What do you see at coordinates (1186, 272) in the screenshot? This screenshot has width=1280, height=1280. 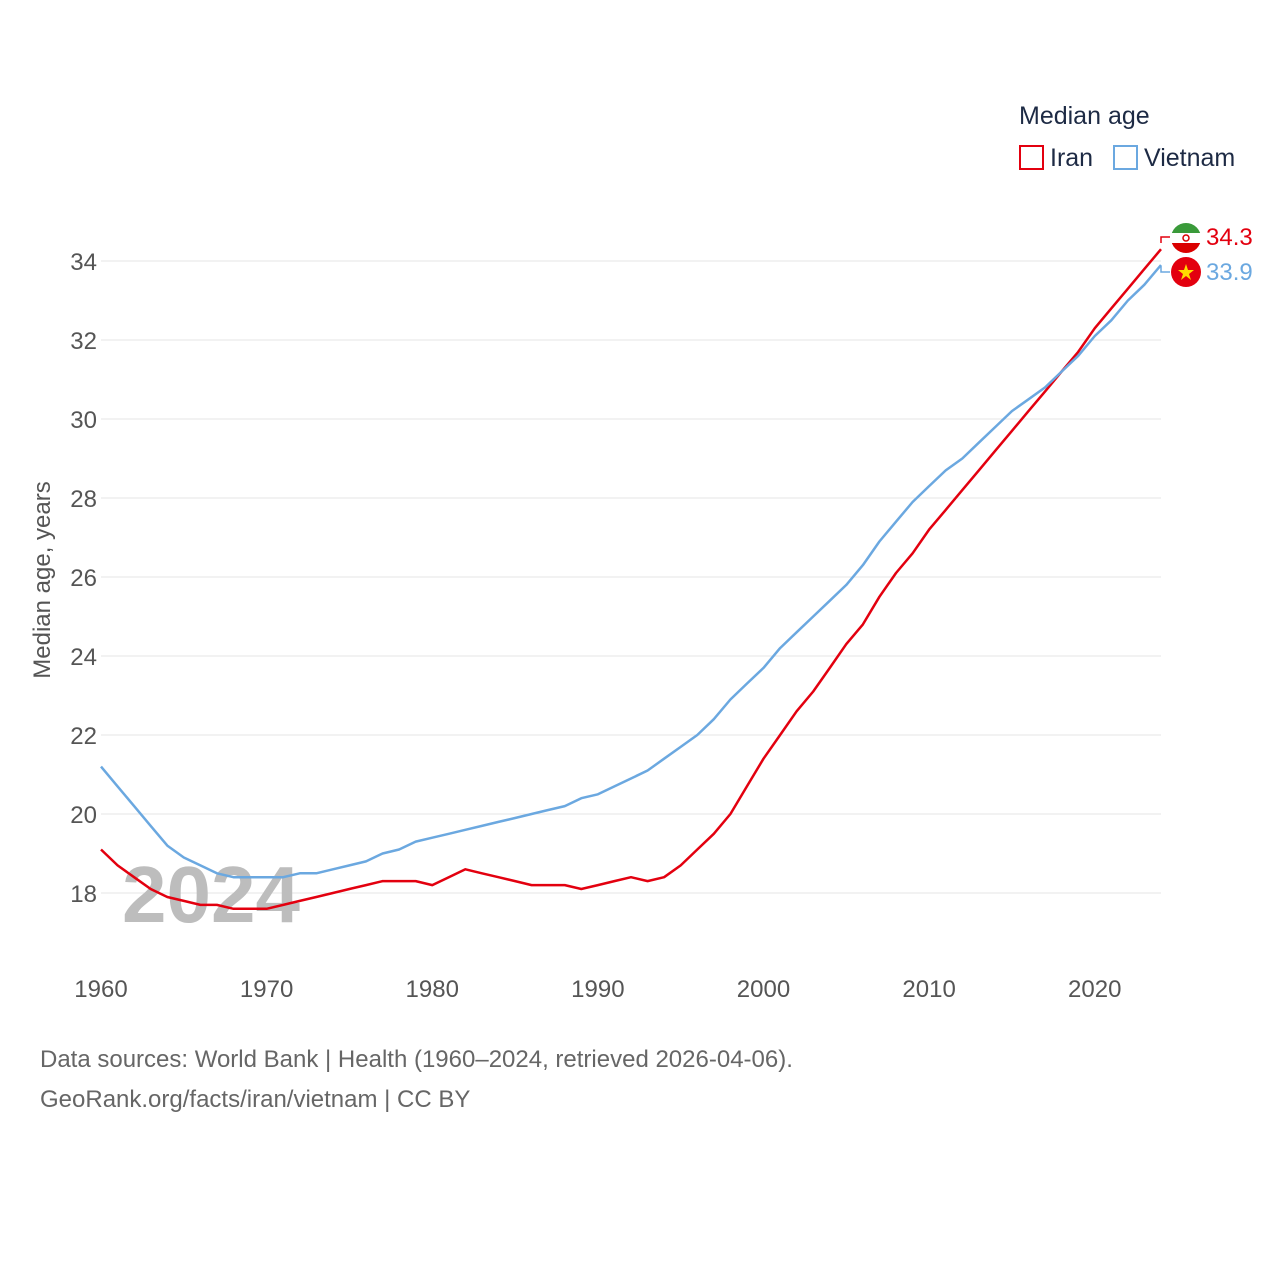 I see `vietnam-flag-icon` at bounding box center [1186, 272].